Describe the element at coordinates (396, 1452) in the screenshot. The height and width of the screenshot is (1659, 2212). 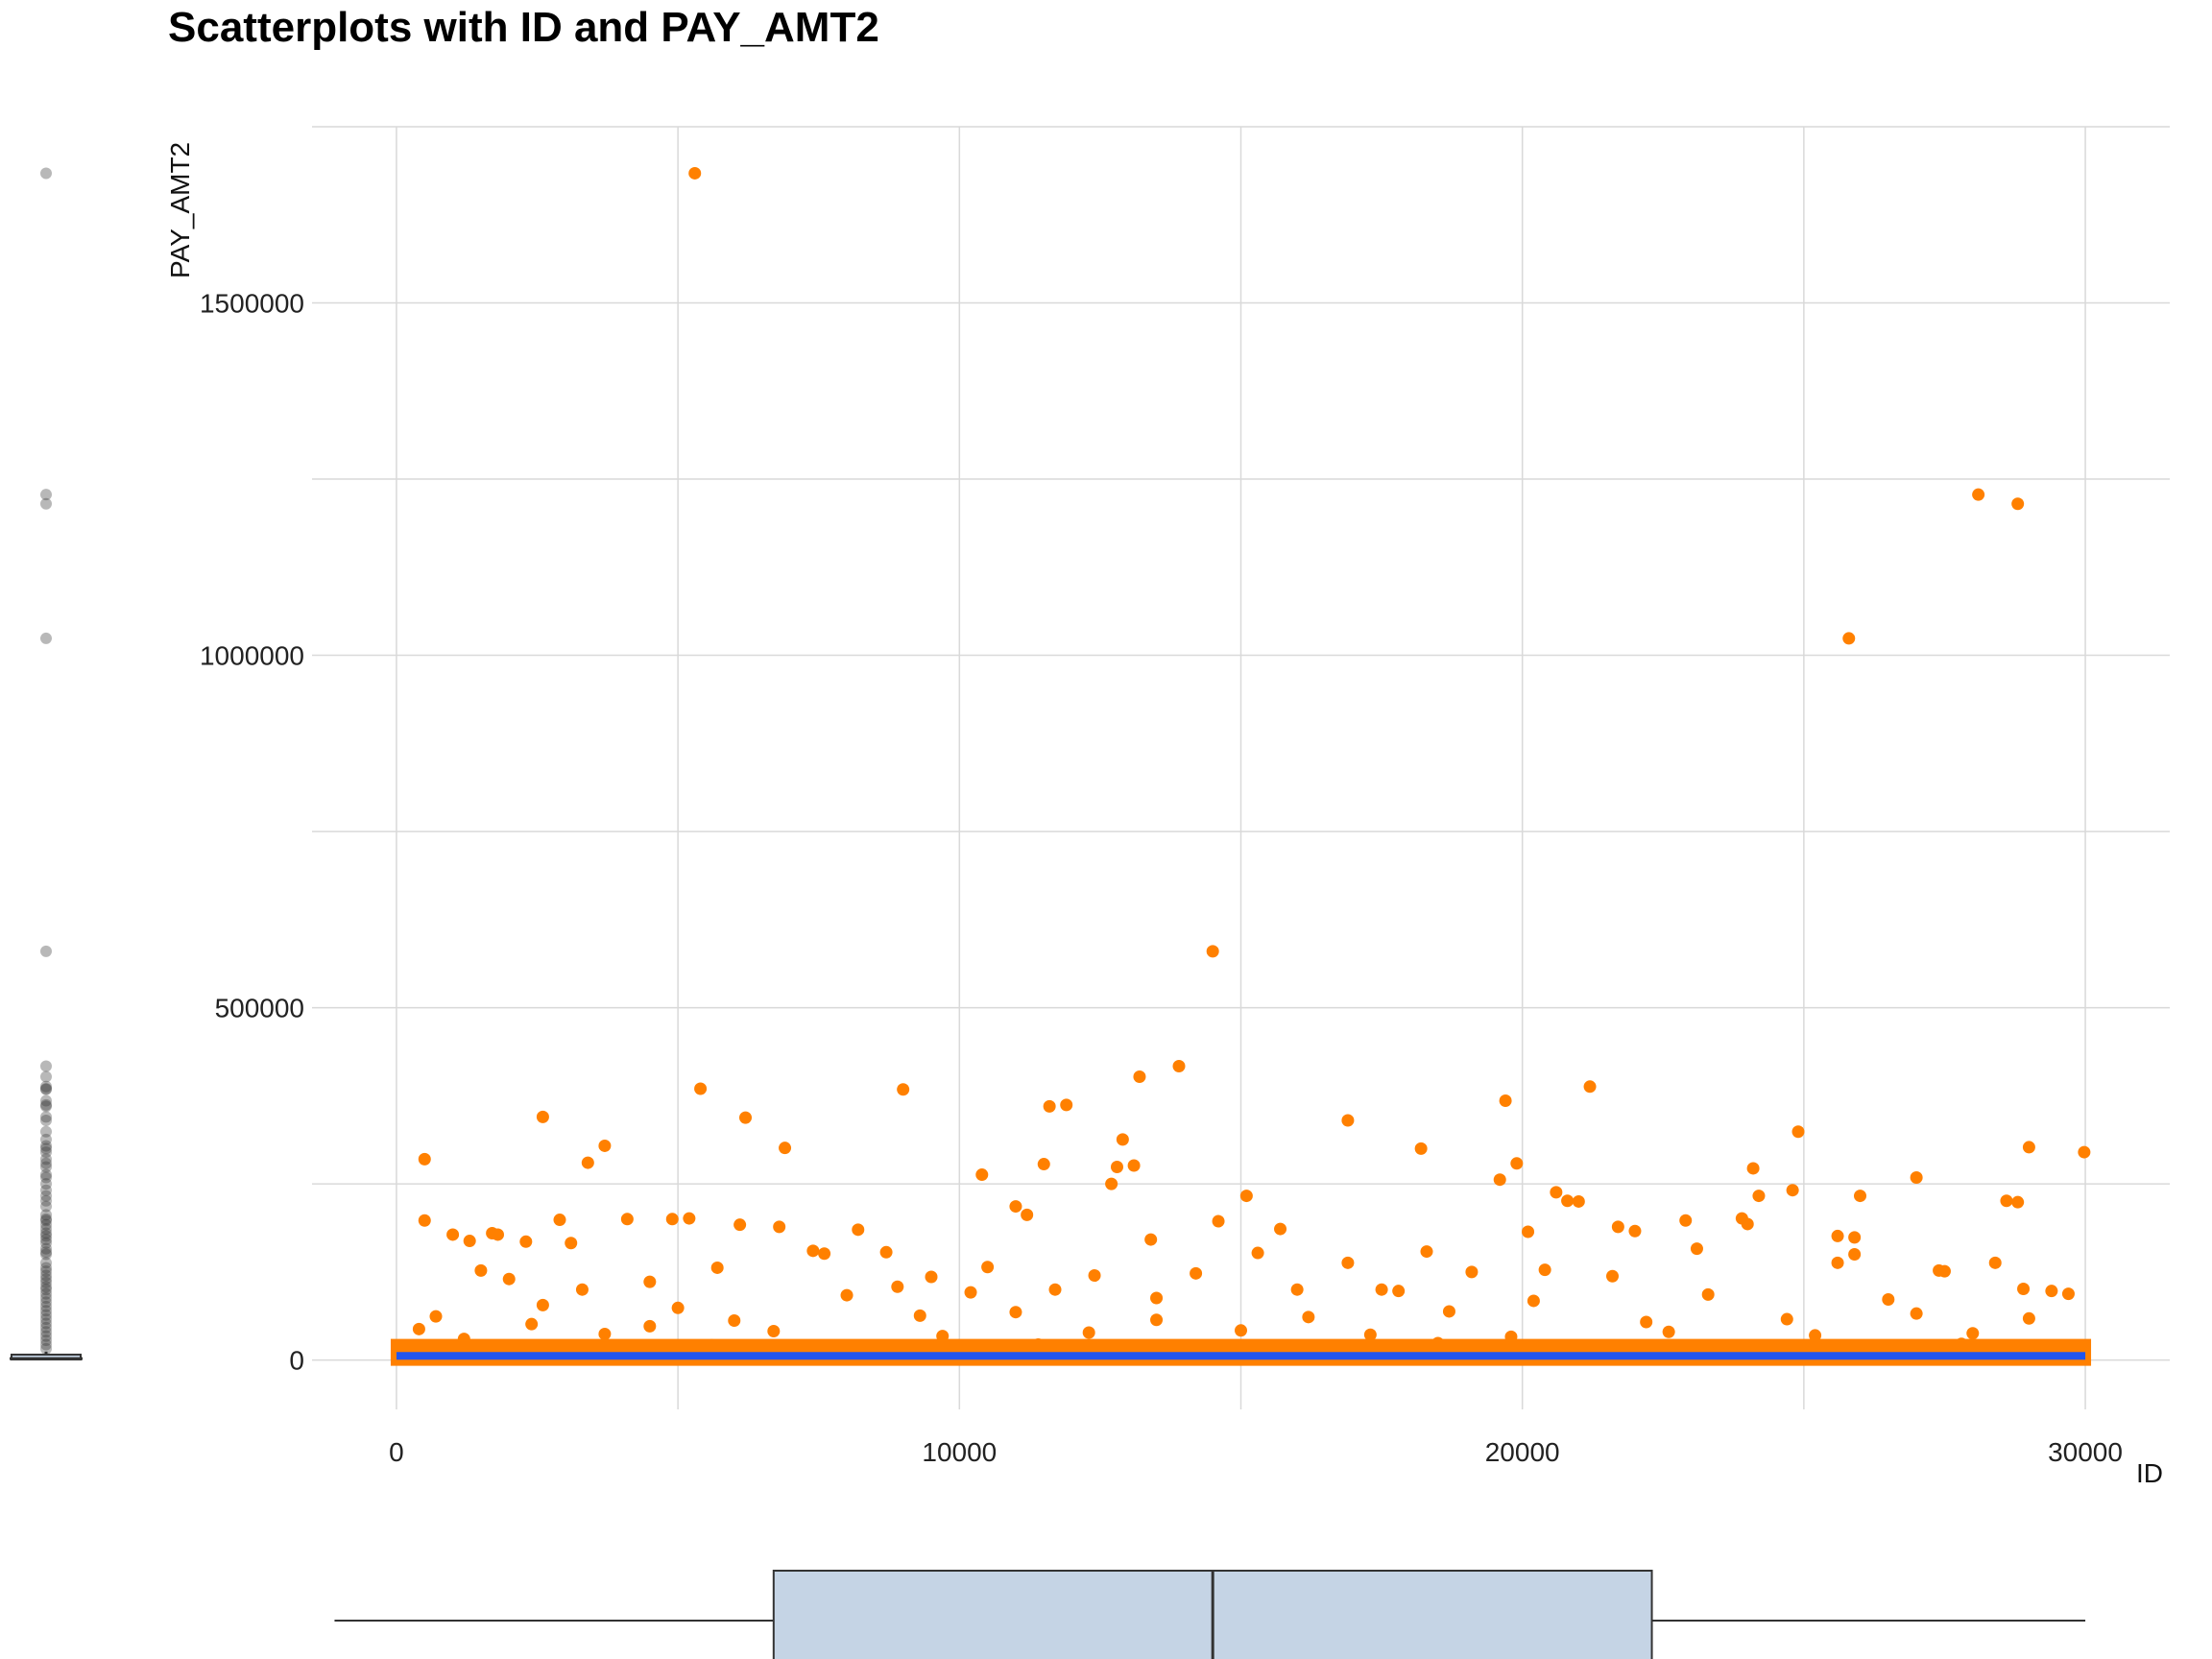
I see `x-tick-label: 0` at that location.